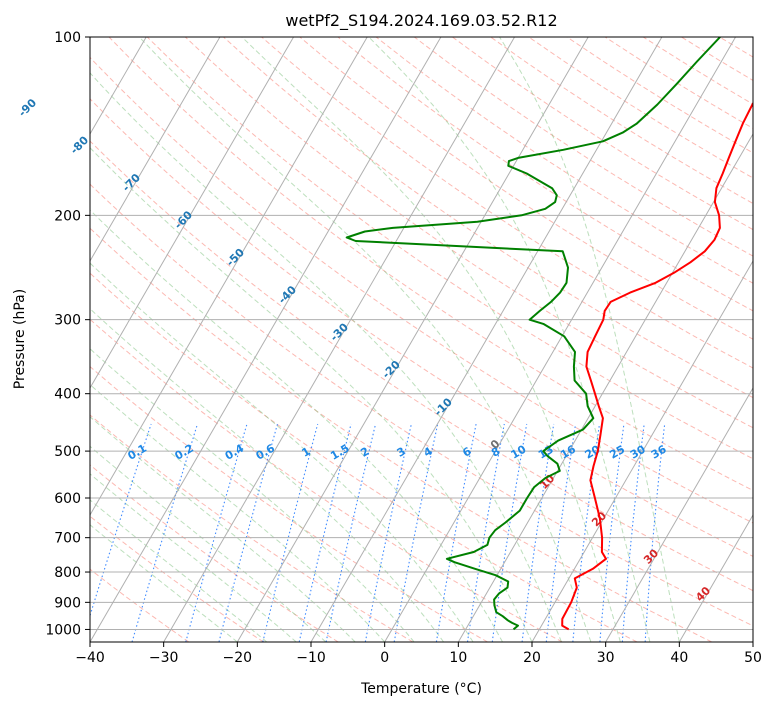 This screenshot has height=708, width=775. What do you see at coordinates (458, 658) in the screenshot?
I see `x-tick-label: 10` at bounding box center [458, 658].